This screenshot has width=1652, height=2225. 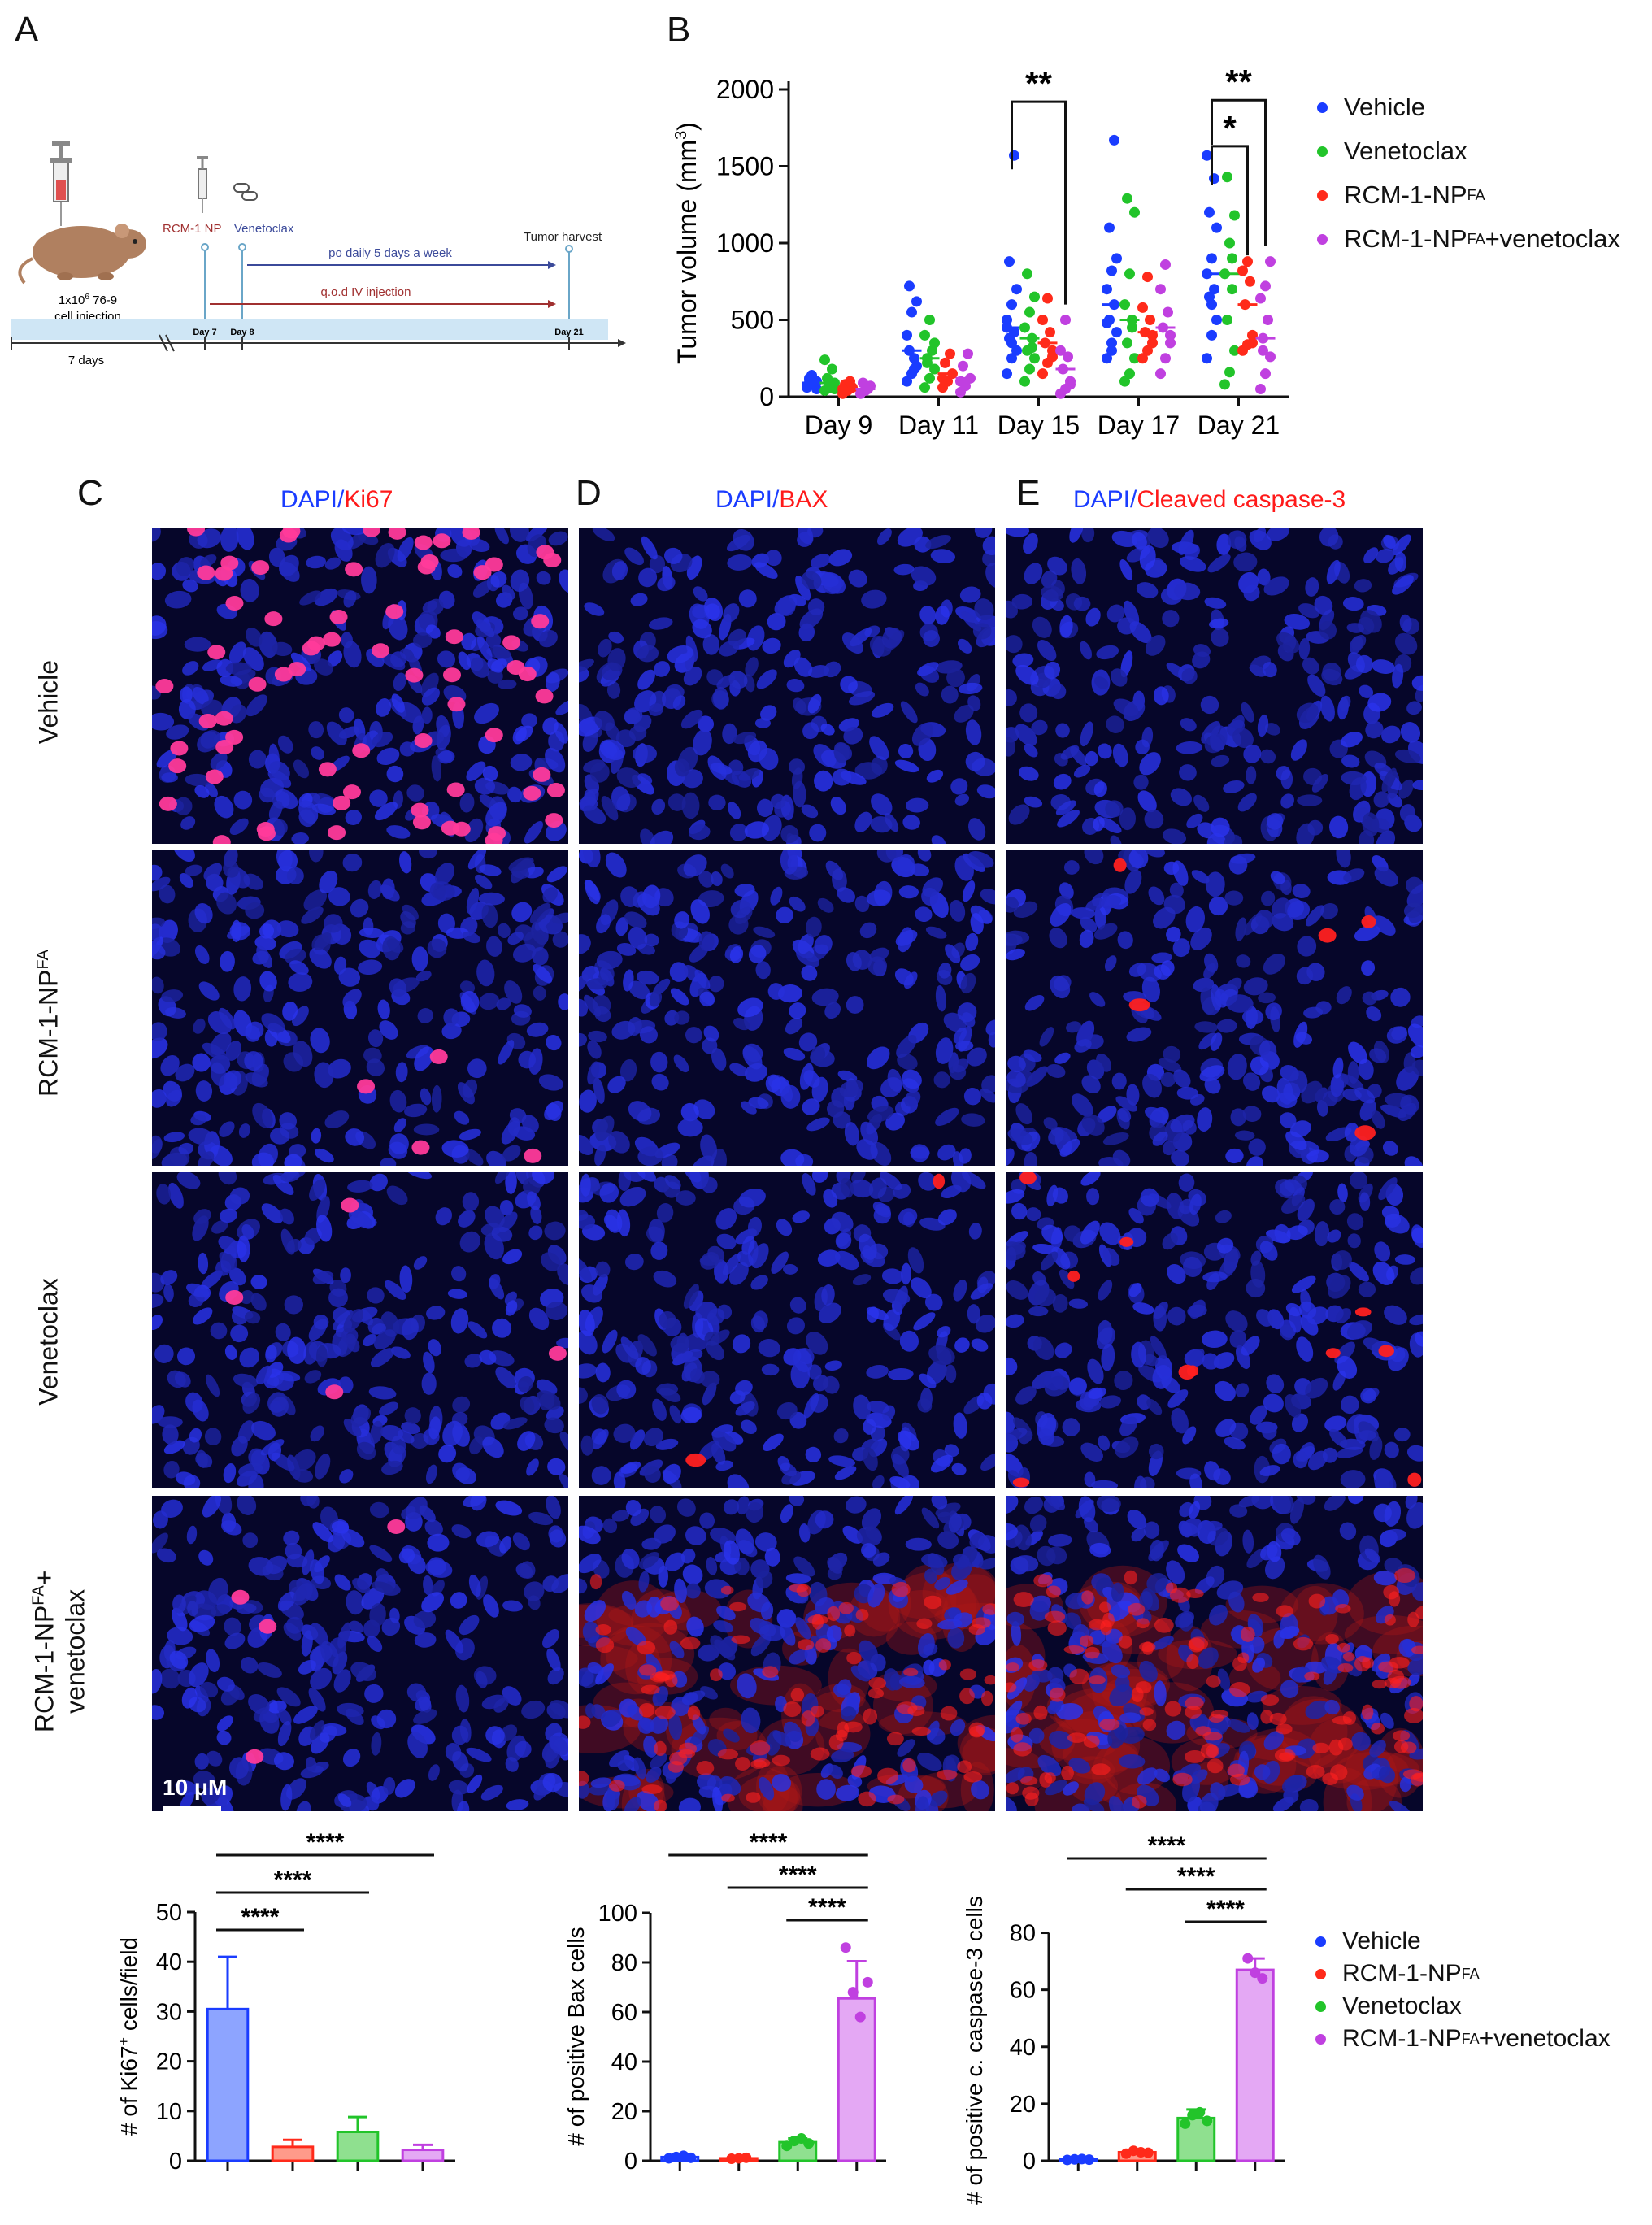 I want to click on syringe-icon, so click(x=61, y=183).